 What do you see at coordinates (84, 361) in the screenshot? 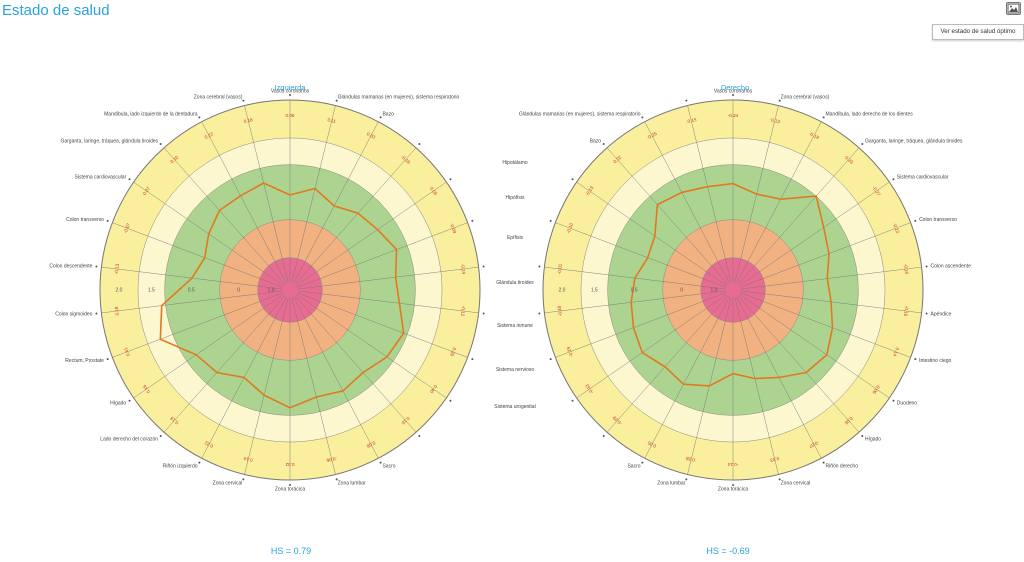
I see `axis-label: Rectum, Prostate` at bounding box center [84, 361].